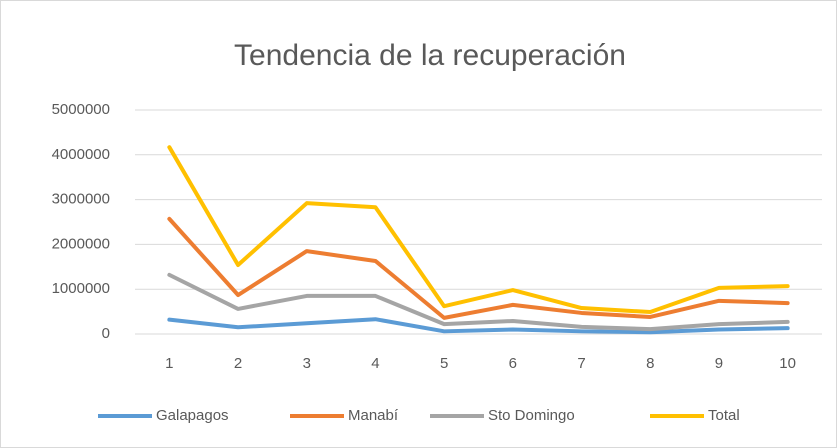 This screenshot has height=448, width=837. What do you see at coordinates (513, 363) in the screenshot?
I see `x-tick-label: 6` at bounding box center [513, 363].